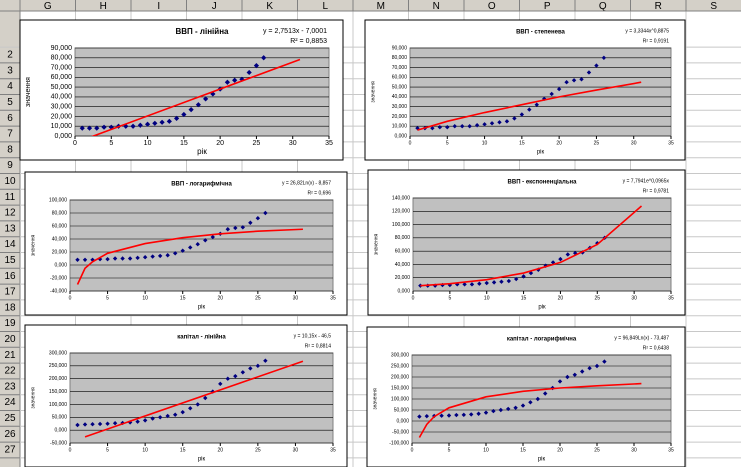 This screenshot has width=741, height=467. What do you see at coordinates (671, 450) in the screenshot?
I see `x-tick-label: 35` at bounding box center [671, 450].